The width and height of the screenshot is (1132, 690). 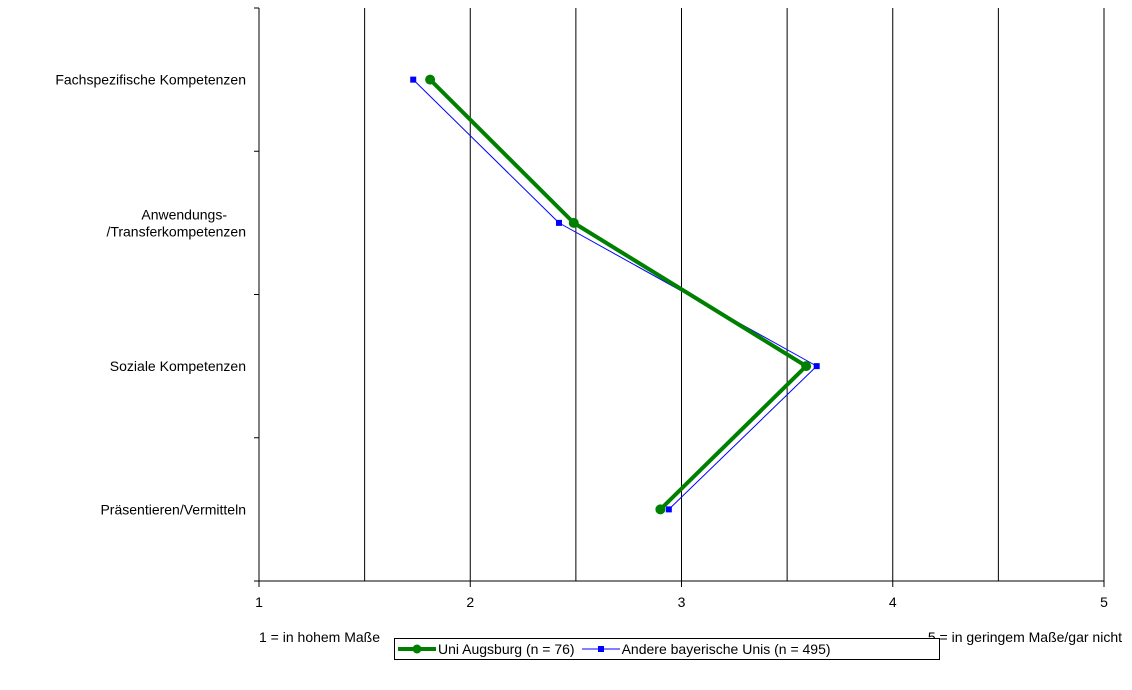 I want to click on legend-label: Uni Augsburg (n = 76), so click(x=506, y=649).